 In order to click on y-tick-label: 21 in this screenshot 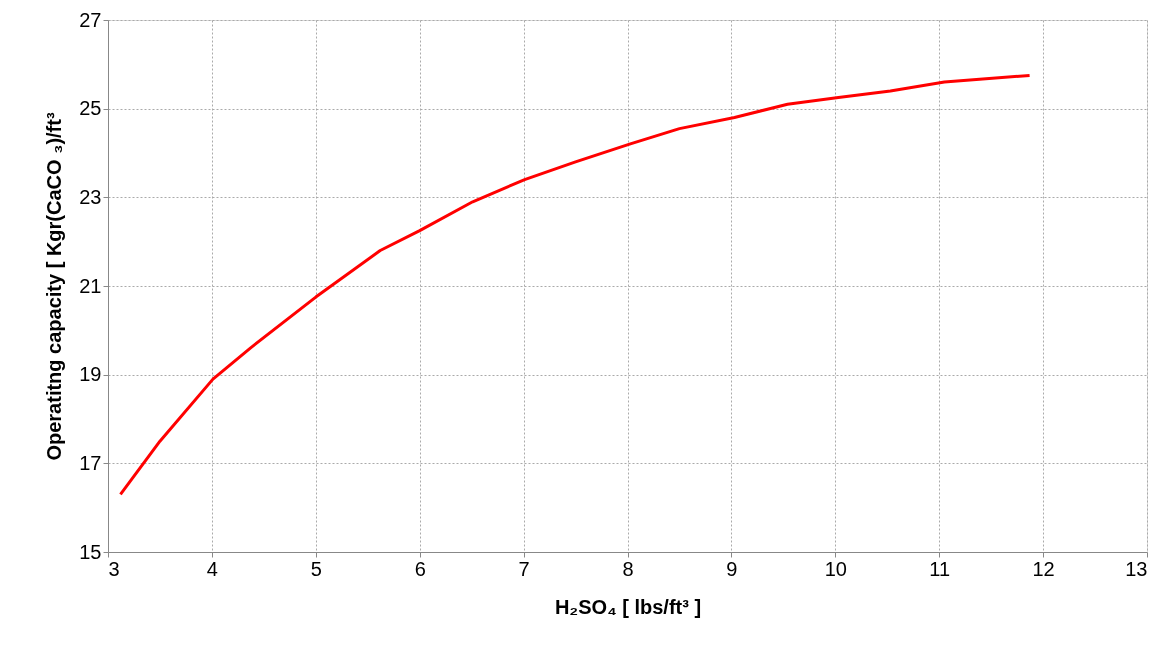, I will do `click(90, 285)`.